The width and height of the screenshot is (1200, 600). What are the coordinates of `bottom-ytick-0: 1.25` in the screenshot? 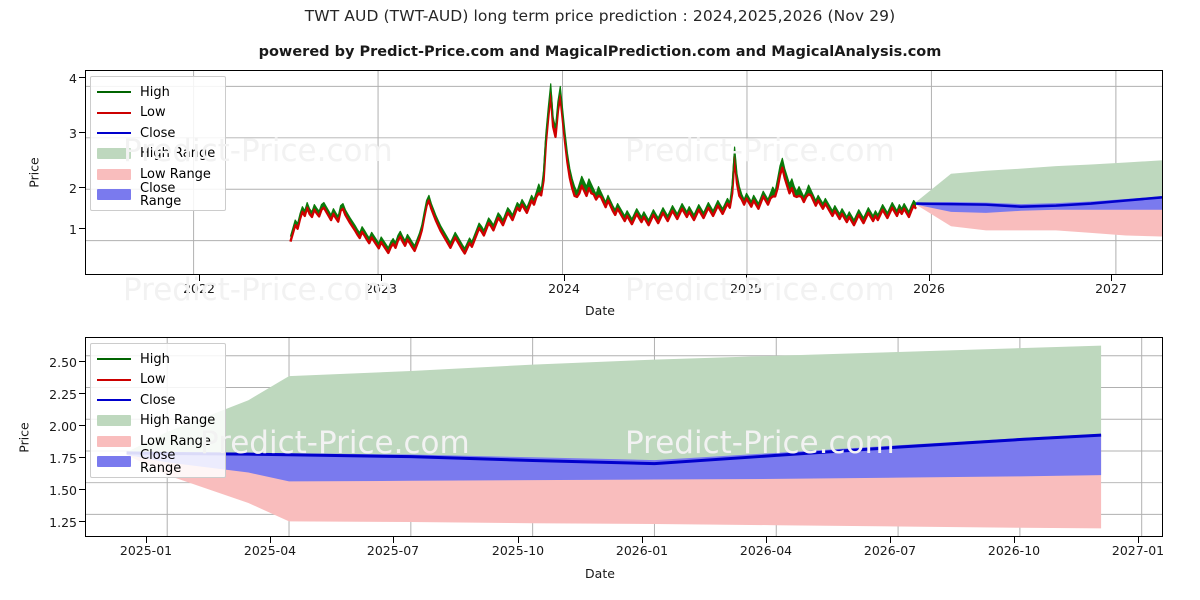 It's located at (63, 522).